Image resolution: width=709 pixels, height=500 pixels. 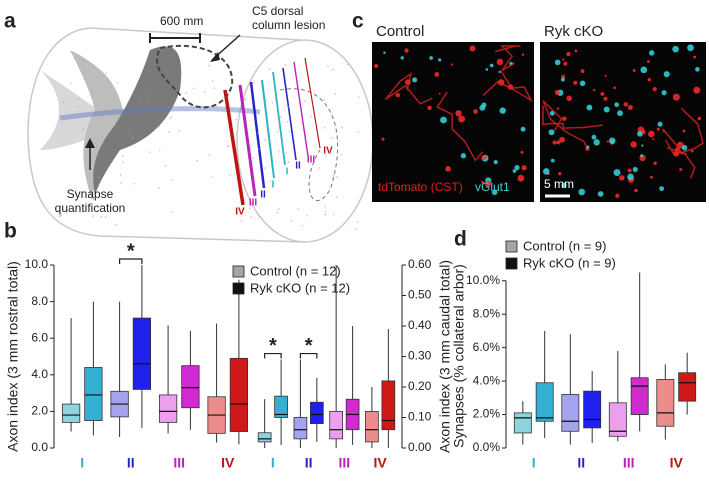 I want to click on x-tick-label: I, so click(x=534, y=463).